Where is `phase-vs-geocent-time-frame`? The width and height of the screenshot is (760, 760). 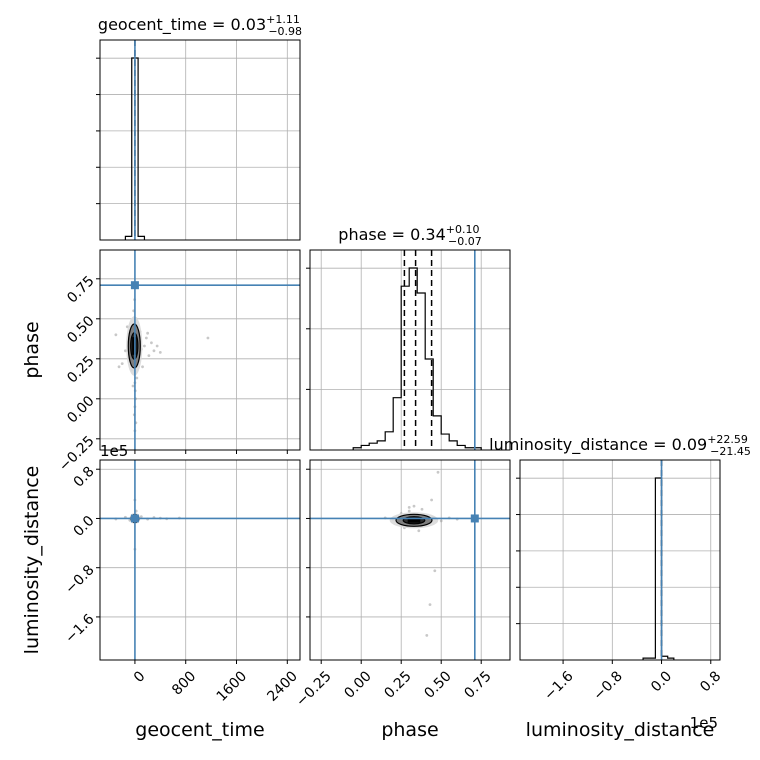
phase-vs-geocent-time-frame is located at coordinates (200, 350).